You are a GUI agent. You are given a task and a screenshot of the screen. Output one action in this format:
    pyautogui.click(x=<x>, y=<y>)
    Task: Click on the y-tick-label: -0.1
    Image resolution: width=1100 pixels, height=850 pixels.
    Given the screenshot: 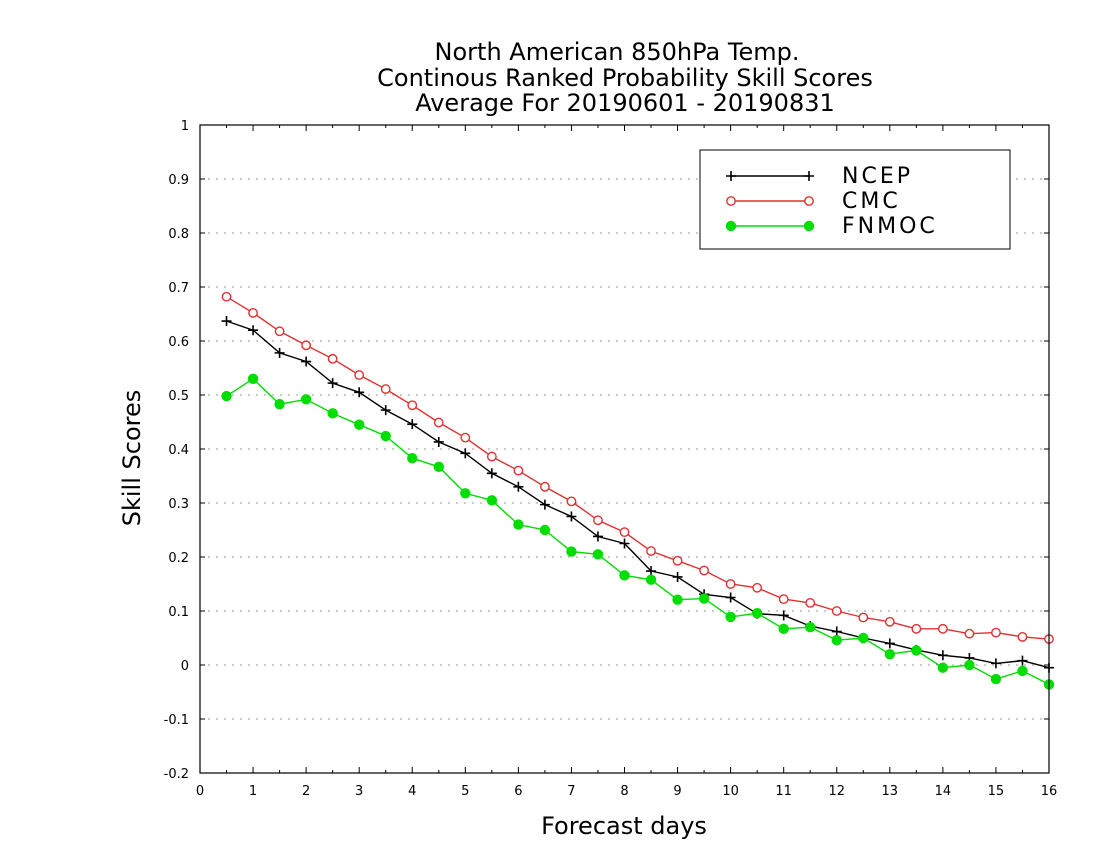 What is the action you would take?
    pyautogui.click(x=176, y=720)
    